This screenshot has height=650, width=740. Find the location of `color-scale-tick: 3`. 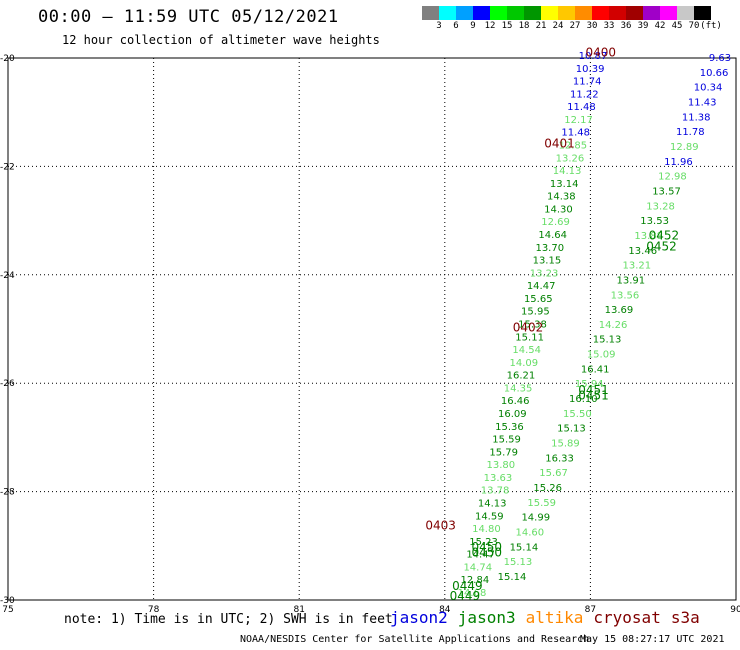

color-scale-tick: 3 is located at coordinates (439, 26).